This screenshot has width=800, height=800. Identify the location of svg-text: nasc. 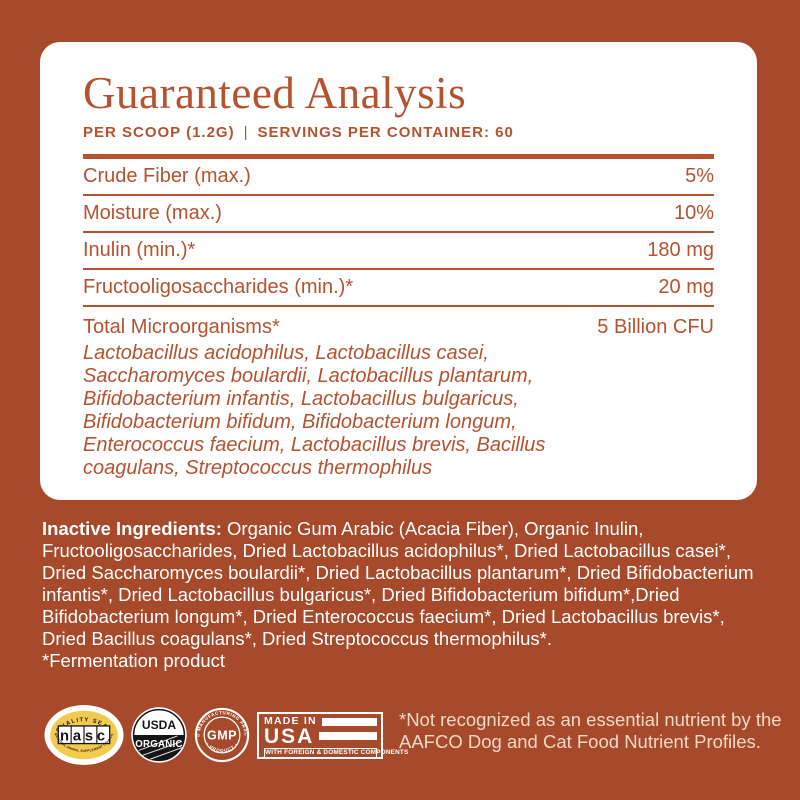
(84, 737).